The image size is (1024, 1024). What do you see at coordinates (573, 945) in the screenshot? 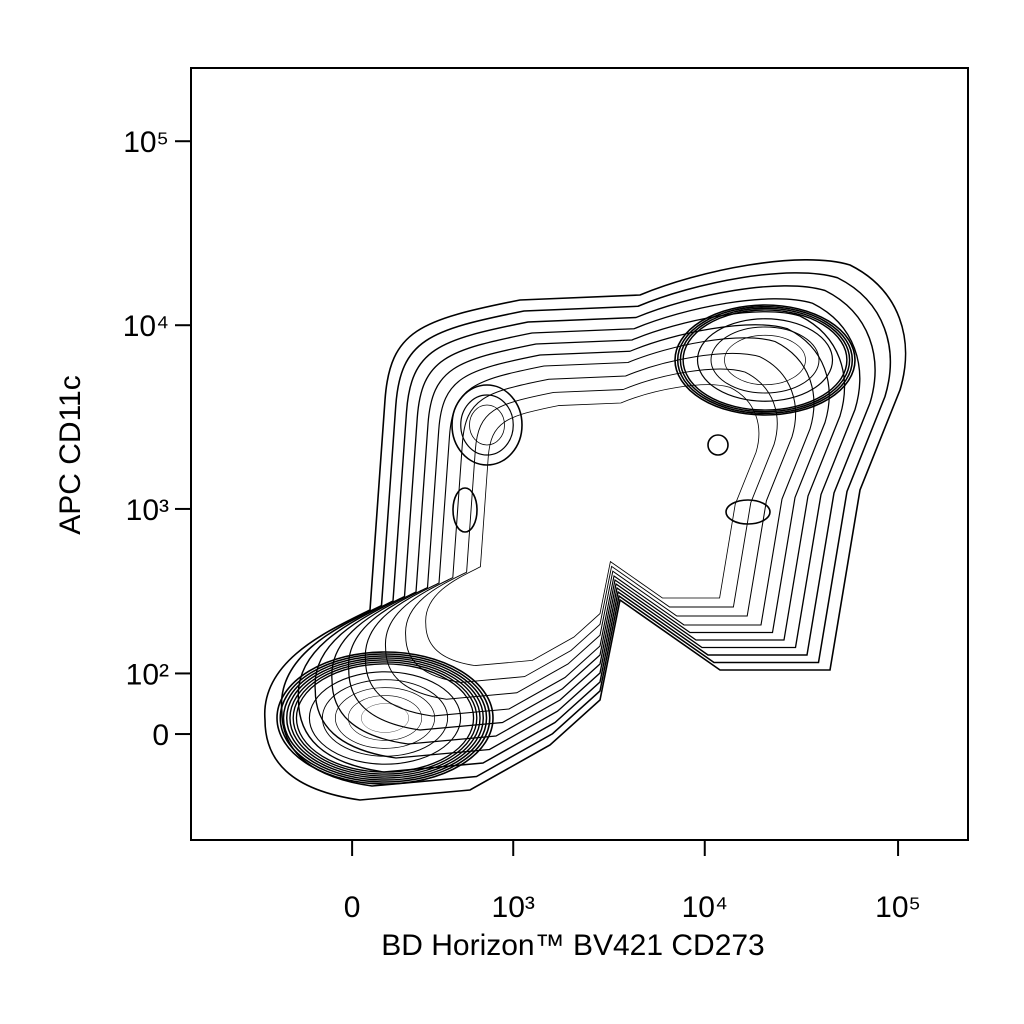
I see `x-axis-label: BD Horizon™ BV421 CD273` at bounding box center [573, 945].